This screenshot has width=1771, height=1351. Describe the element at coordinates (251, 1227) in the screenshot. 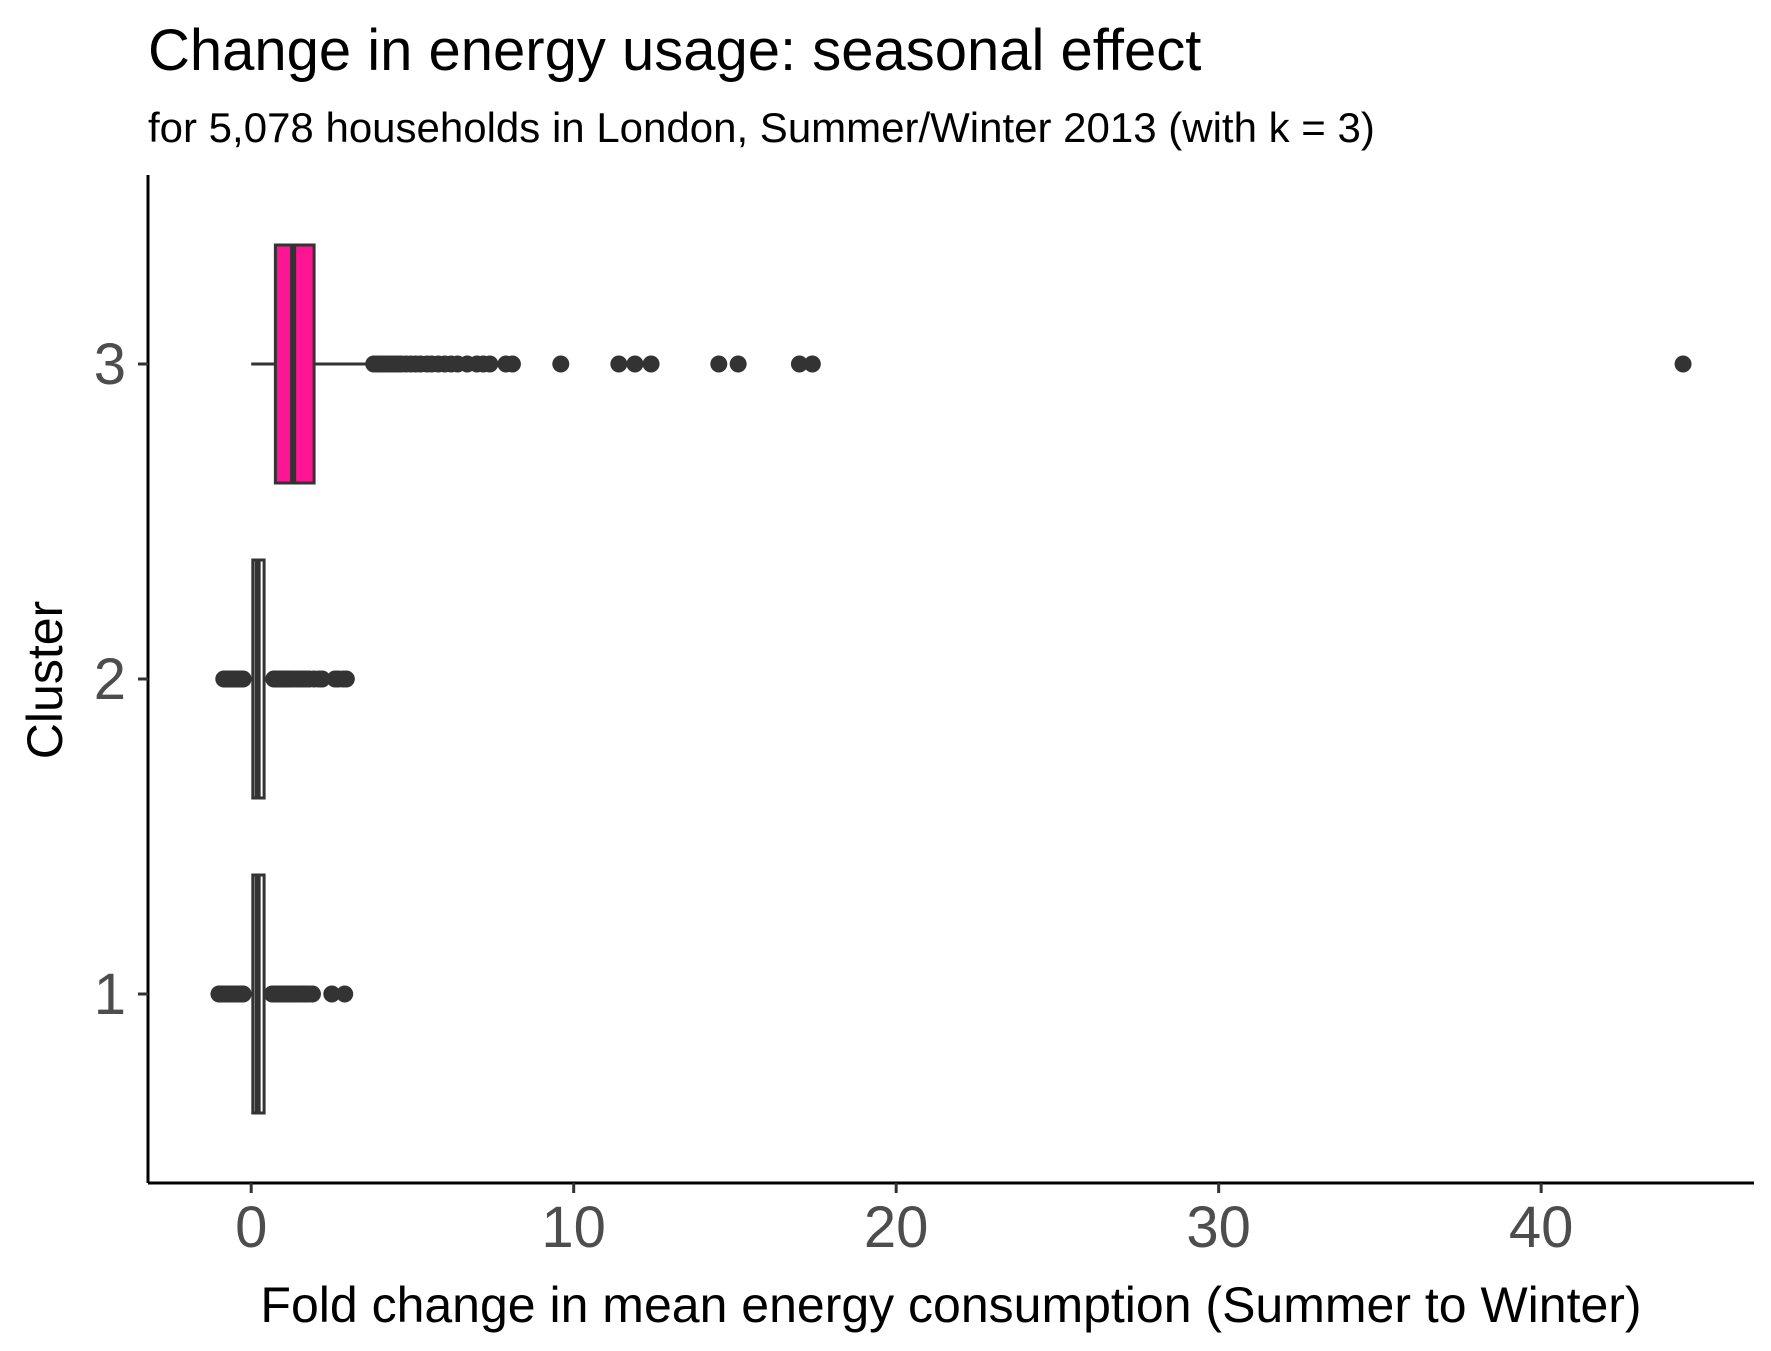

I see `x-tick-label: 0` at that location.